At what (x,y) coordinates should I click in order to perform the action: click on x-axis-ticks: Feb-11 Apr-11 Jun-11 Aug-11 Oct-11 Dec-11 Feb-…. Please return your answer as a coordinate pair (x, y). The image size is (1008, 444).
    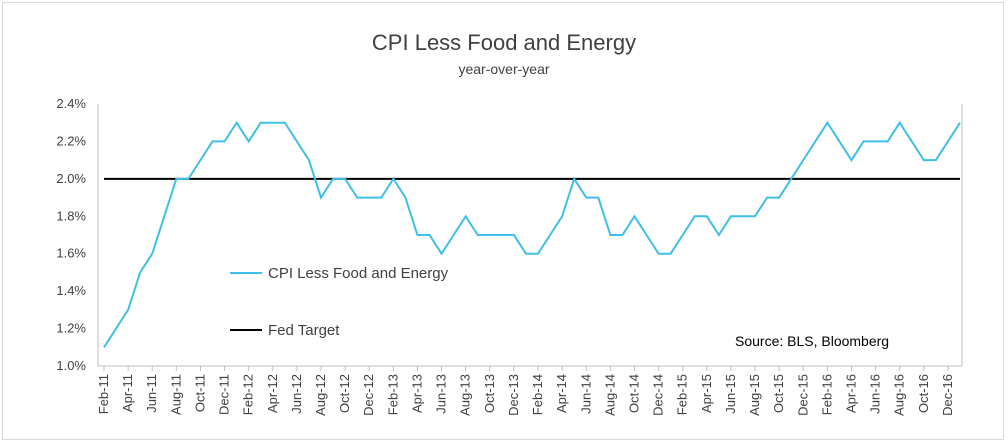
    Looking at the image, I should click on (525, 391).